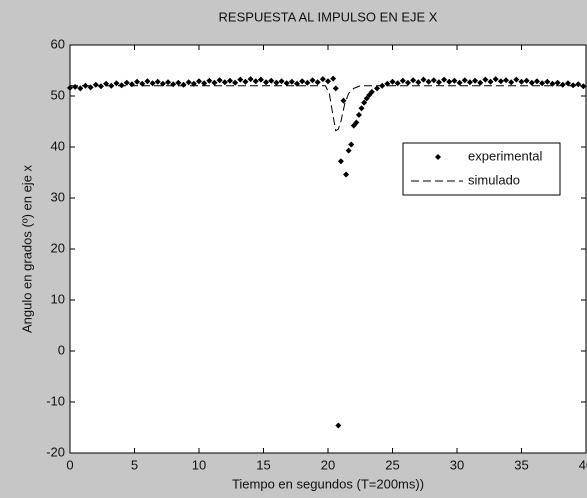 The image size is (587, 498). I want to click on x-axis-label: Tiempo en segundos (T=200ms)), so click(328, 483).